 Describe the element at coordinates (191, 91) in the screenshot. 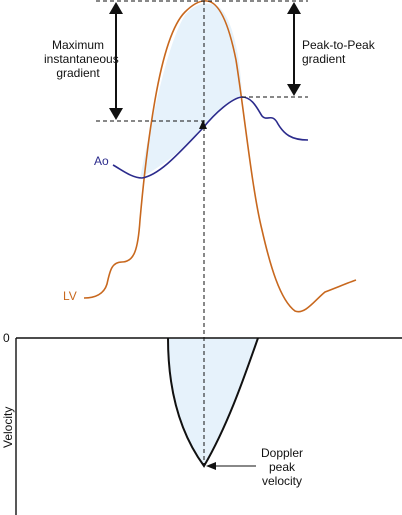

I see `gradient-shaded-area` at that location.